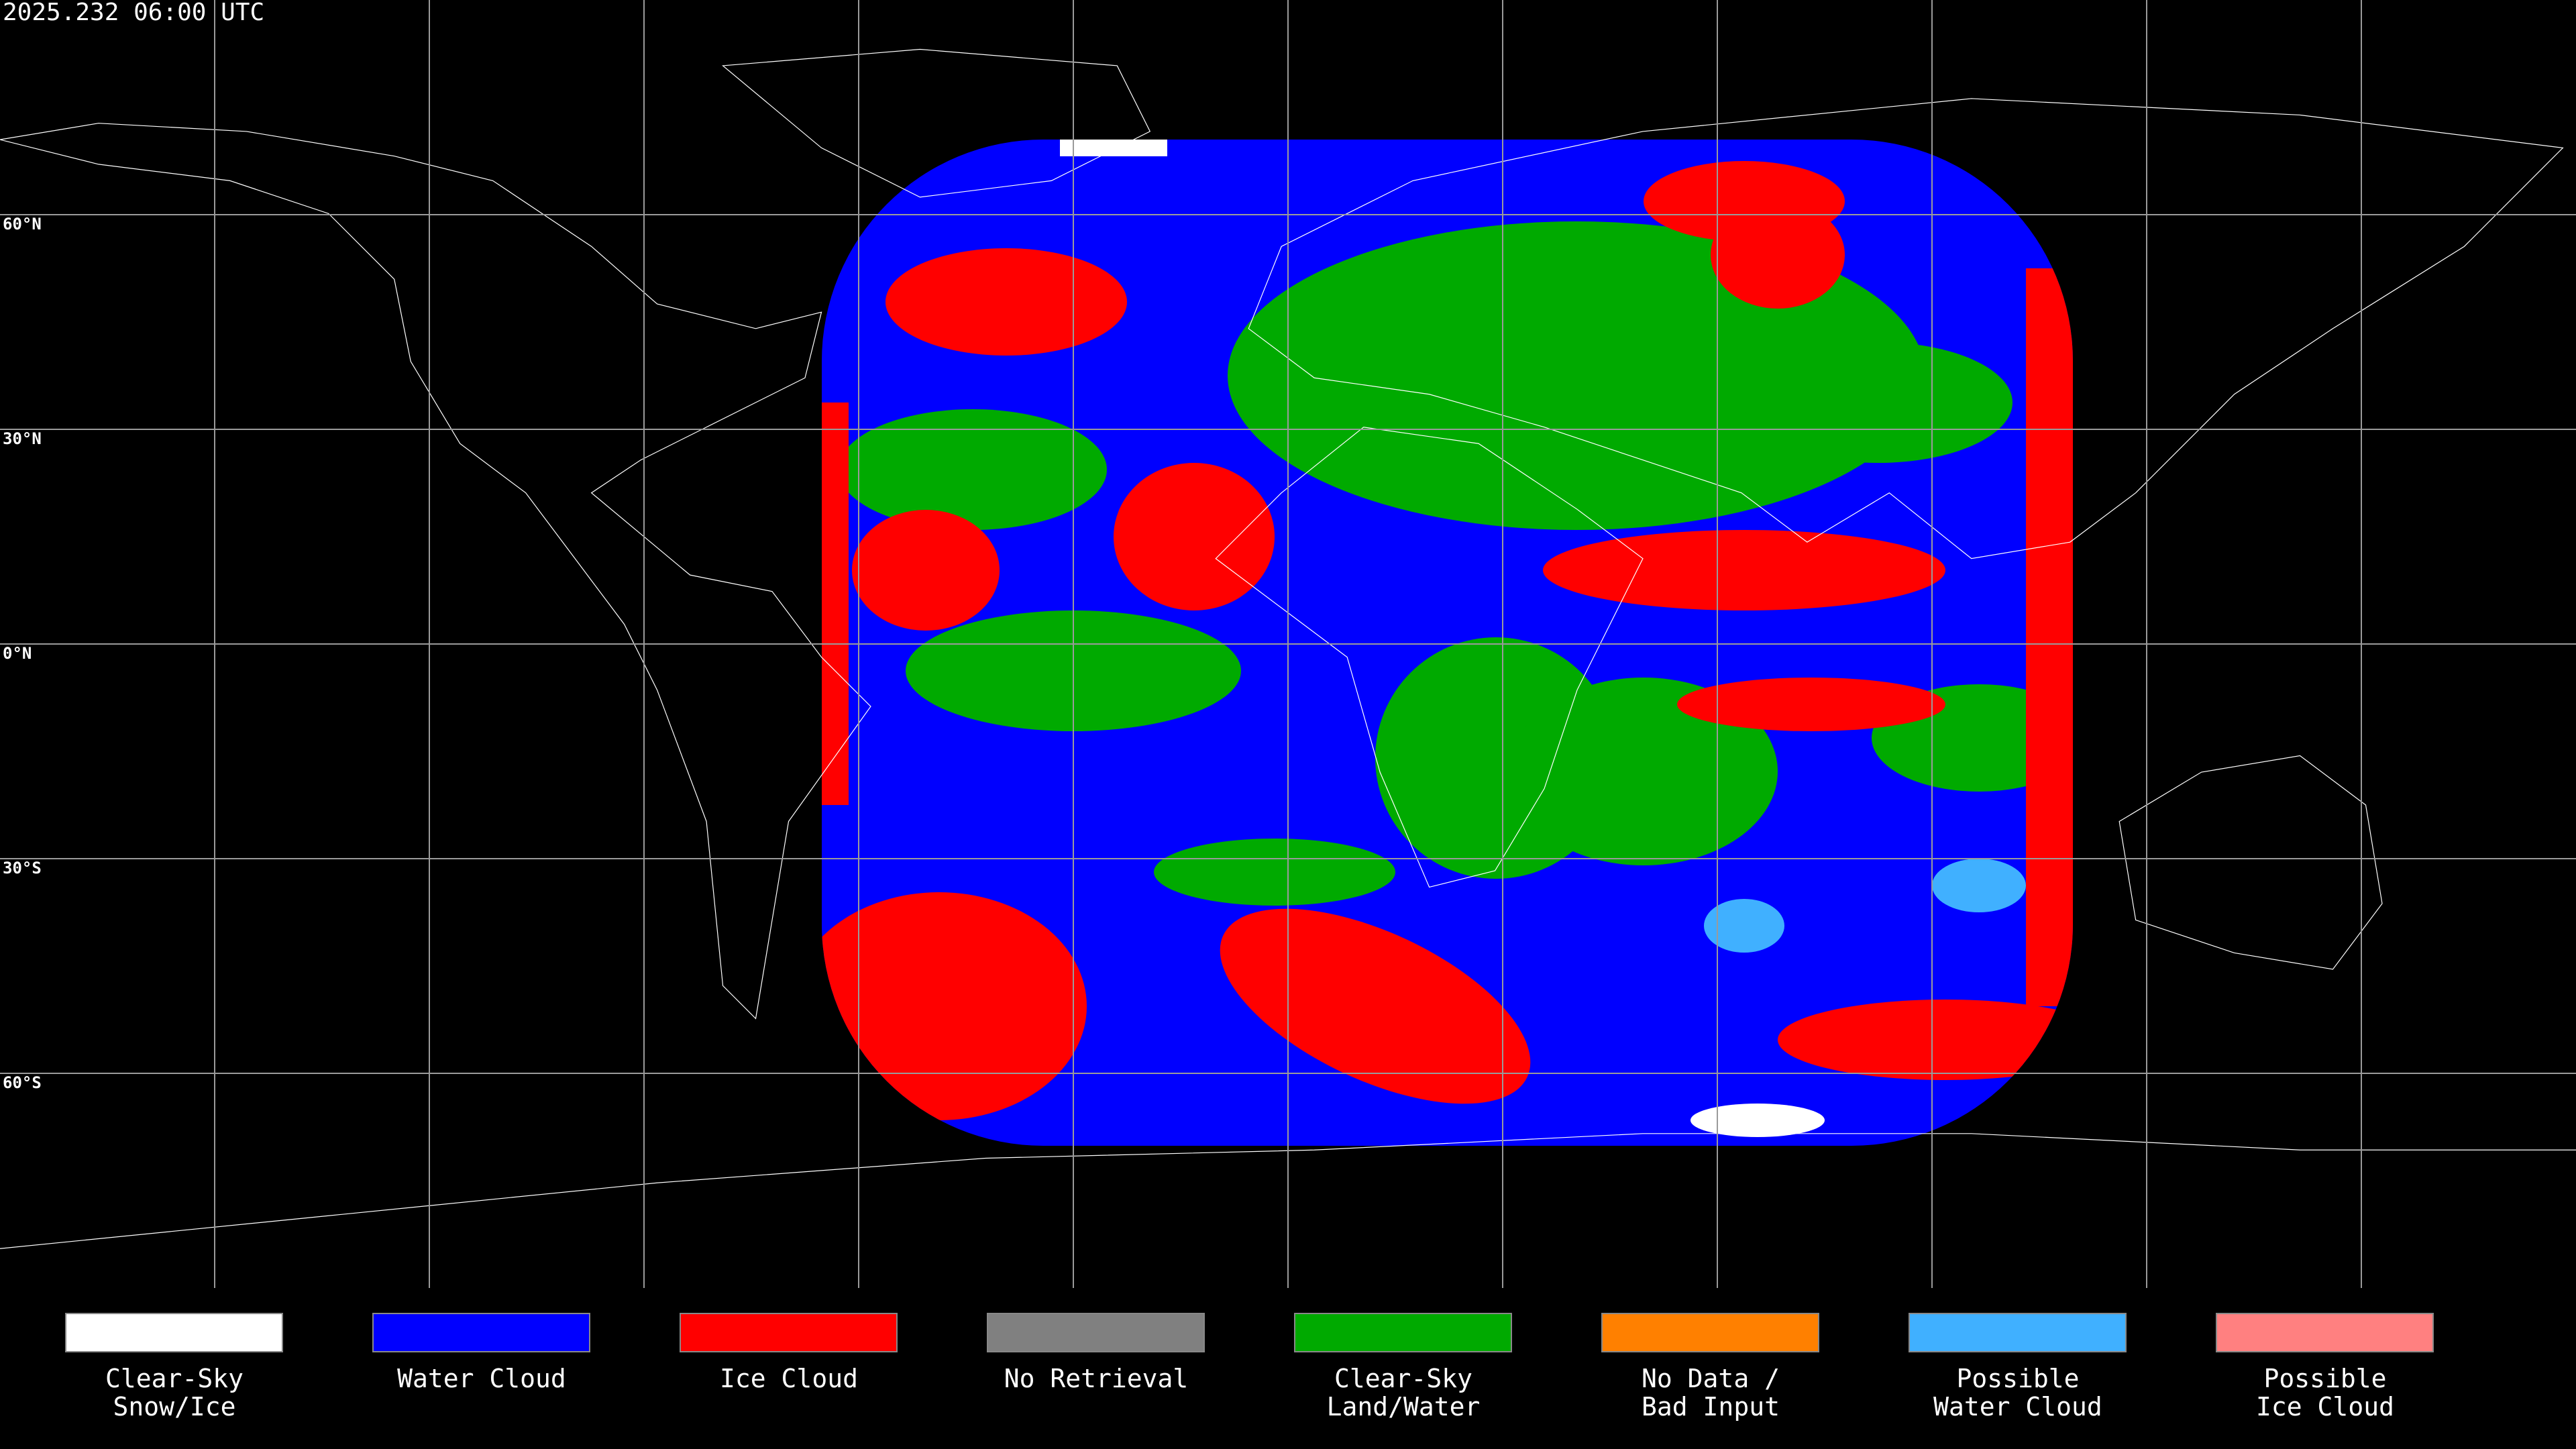  Describe the element at coordinates (22, 868) in the screenshot. I see `latitude-label: 30°S` at that location.